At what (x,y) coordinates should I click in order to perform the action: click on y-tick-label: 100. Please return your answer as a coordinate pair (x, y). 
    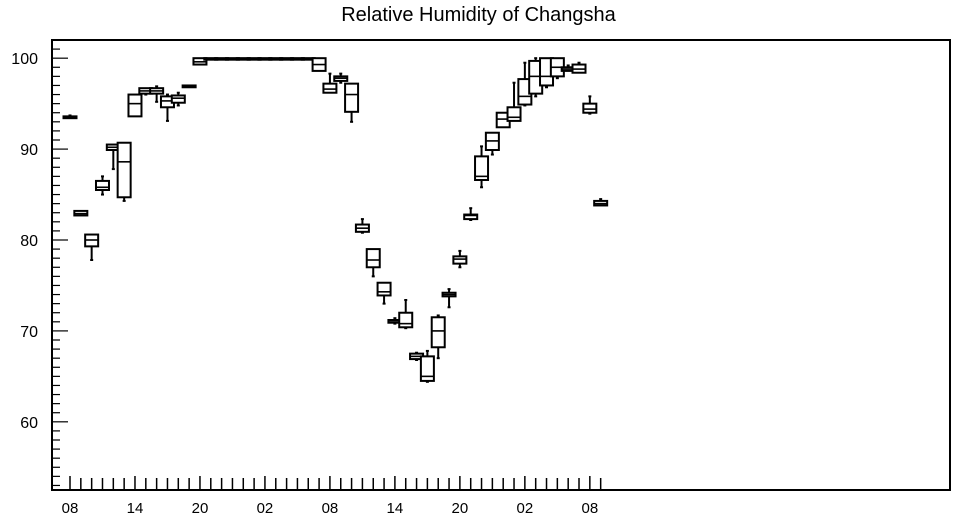
    Looking at the image, I should click on (24, 59).